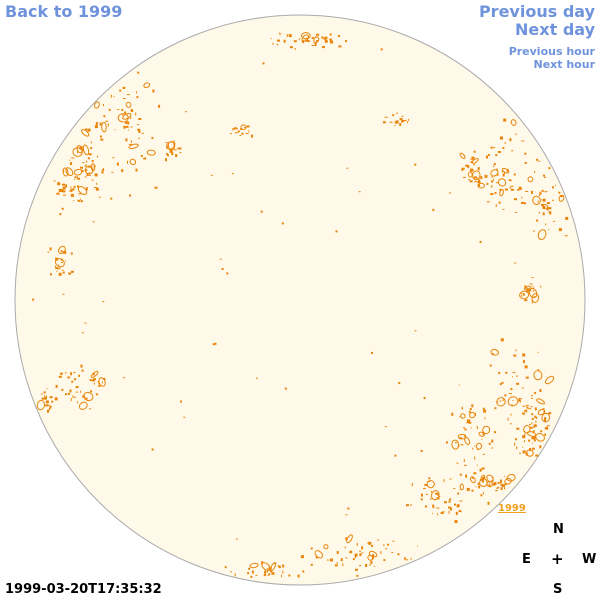  What do you see at coordinates (536, 11) in the screenshot?
I see `previous-day-link: Previous day` at bounding box center [536, 11].